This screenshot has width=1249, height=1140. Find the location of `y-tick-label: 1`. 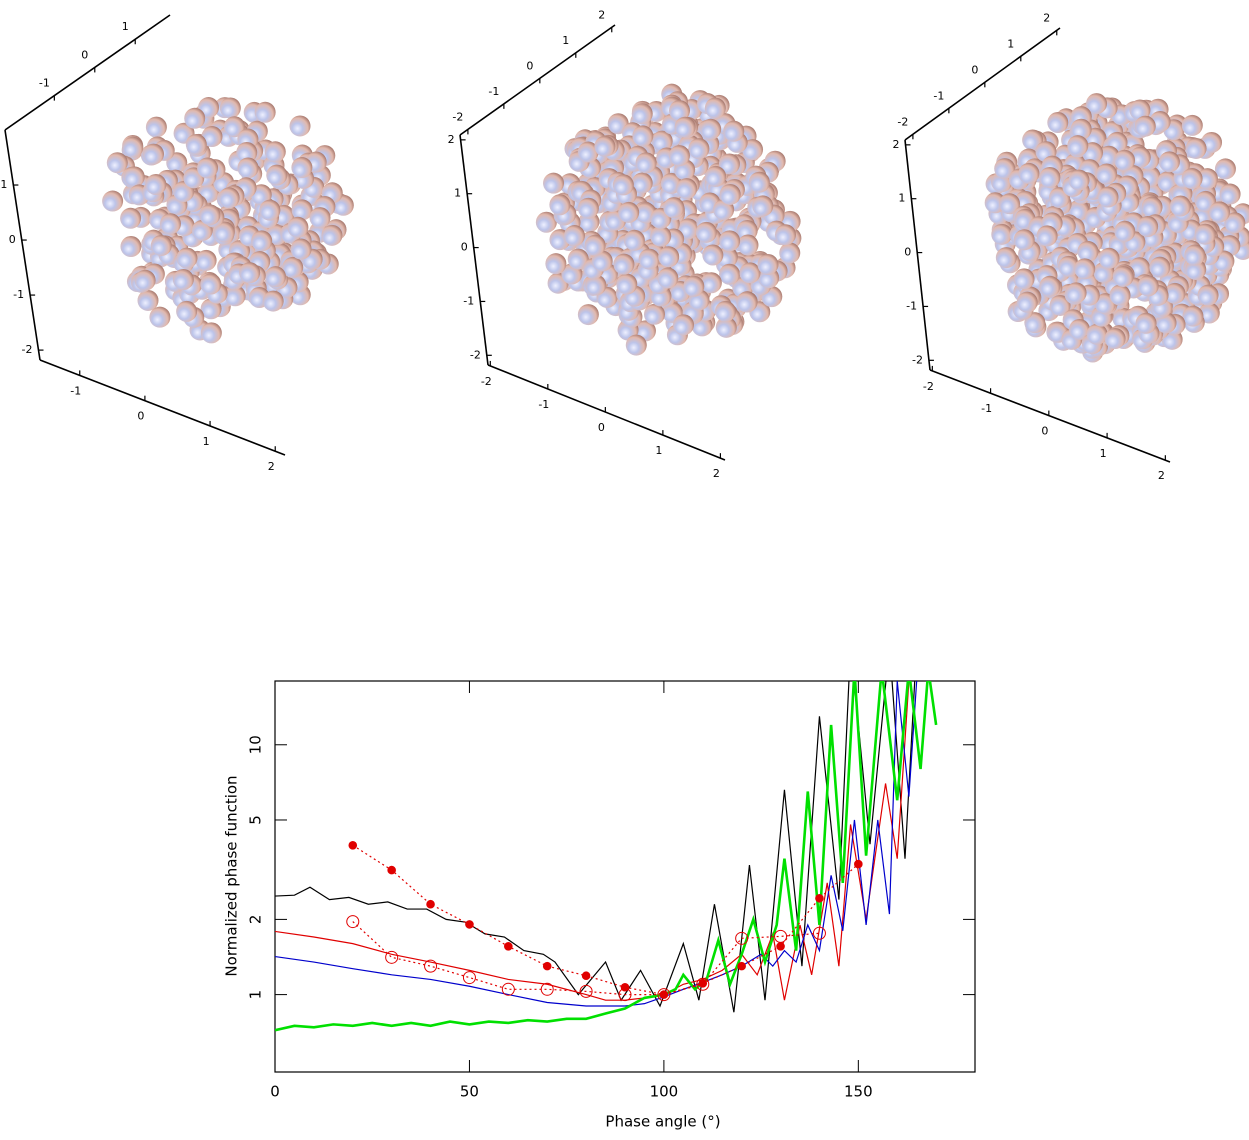

y-tick-label: 1 is located at coordinates (256, 995).